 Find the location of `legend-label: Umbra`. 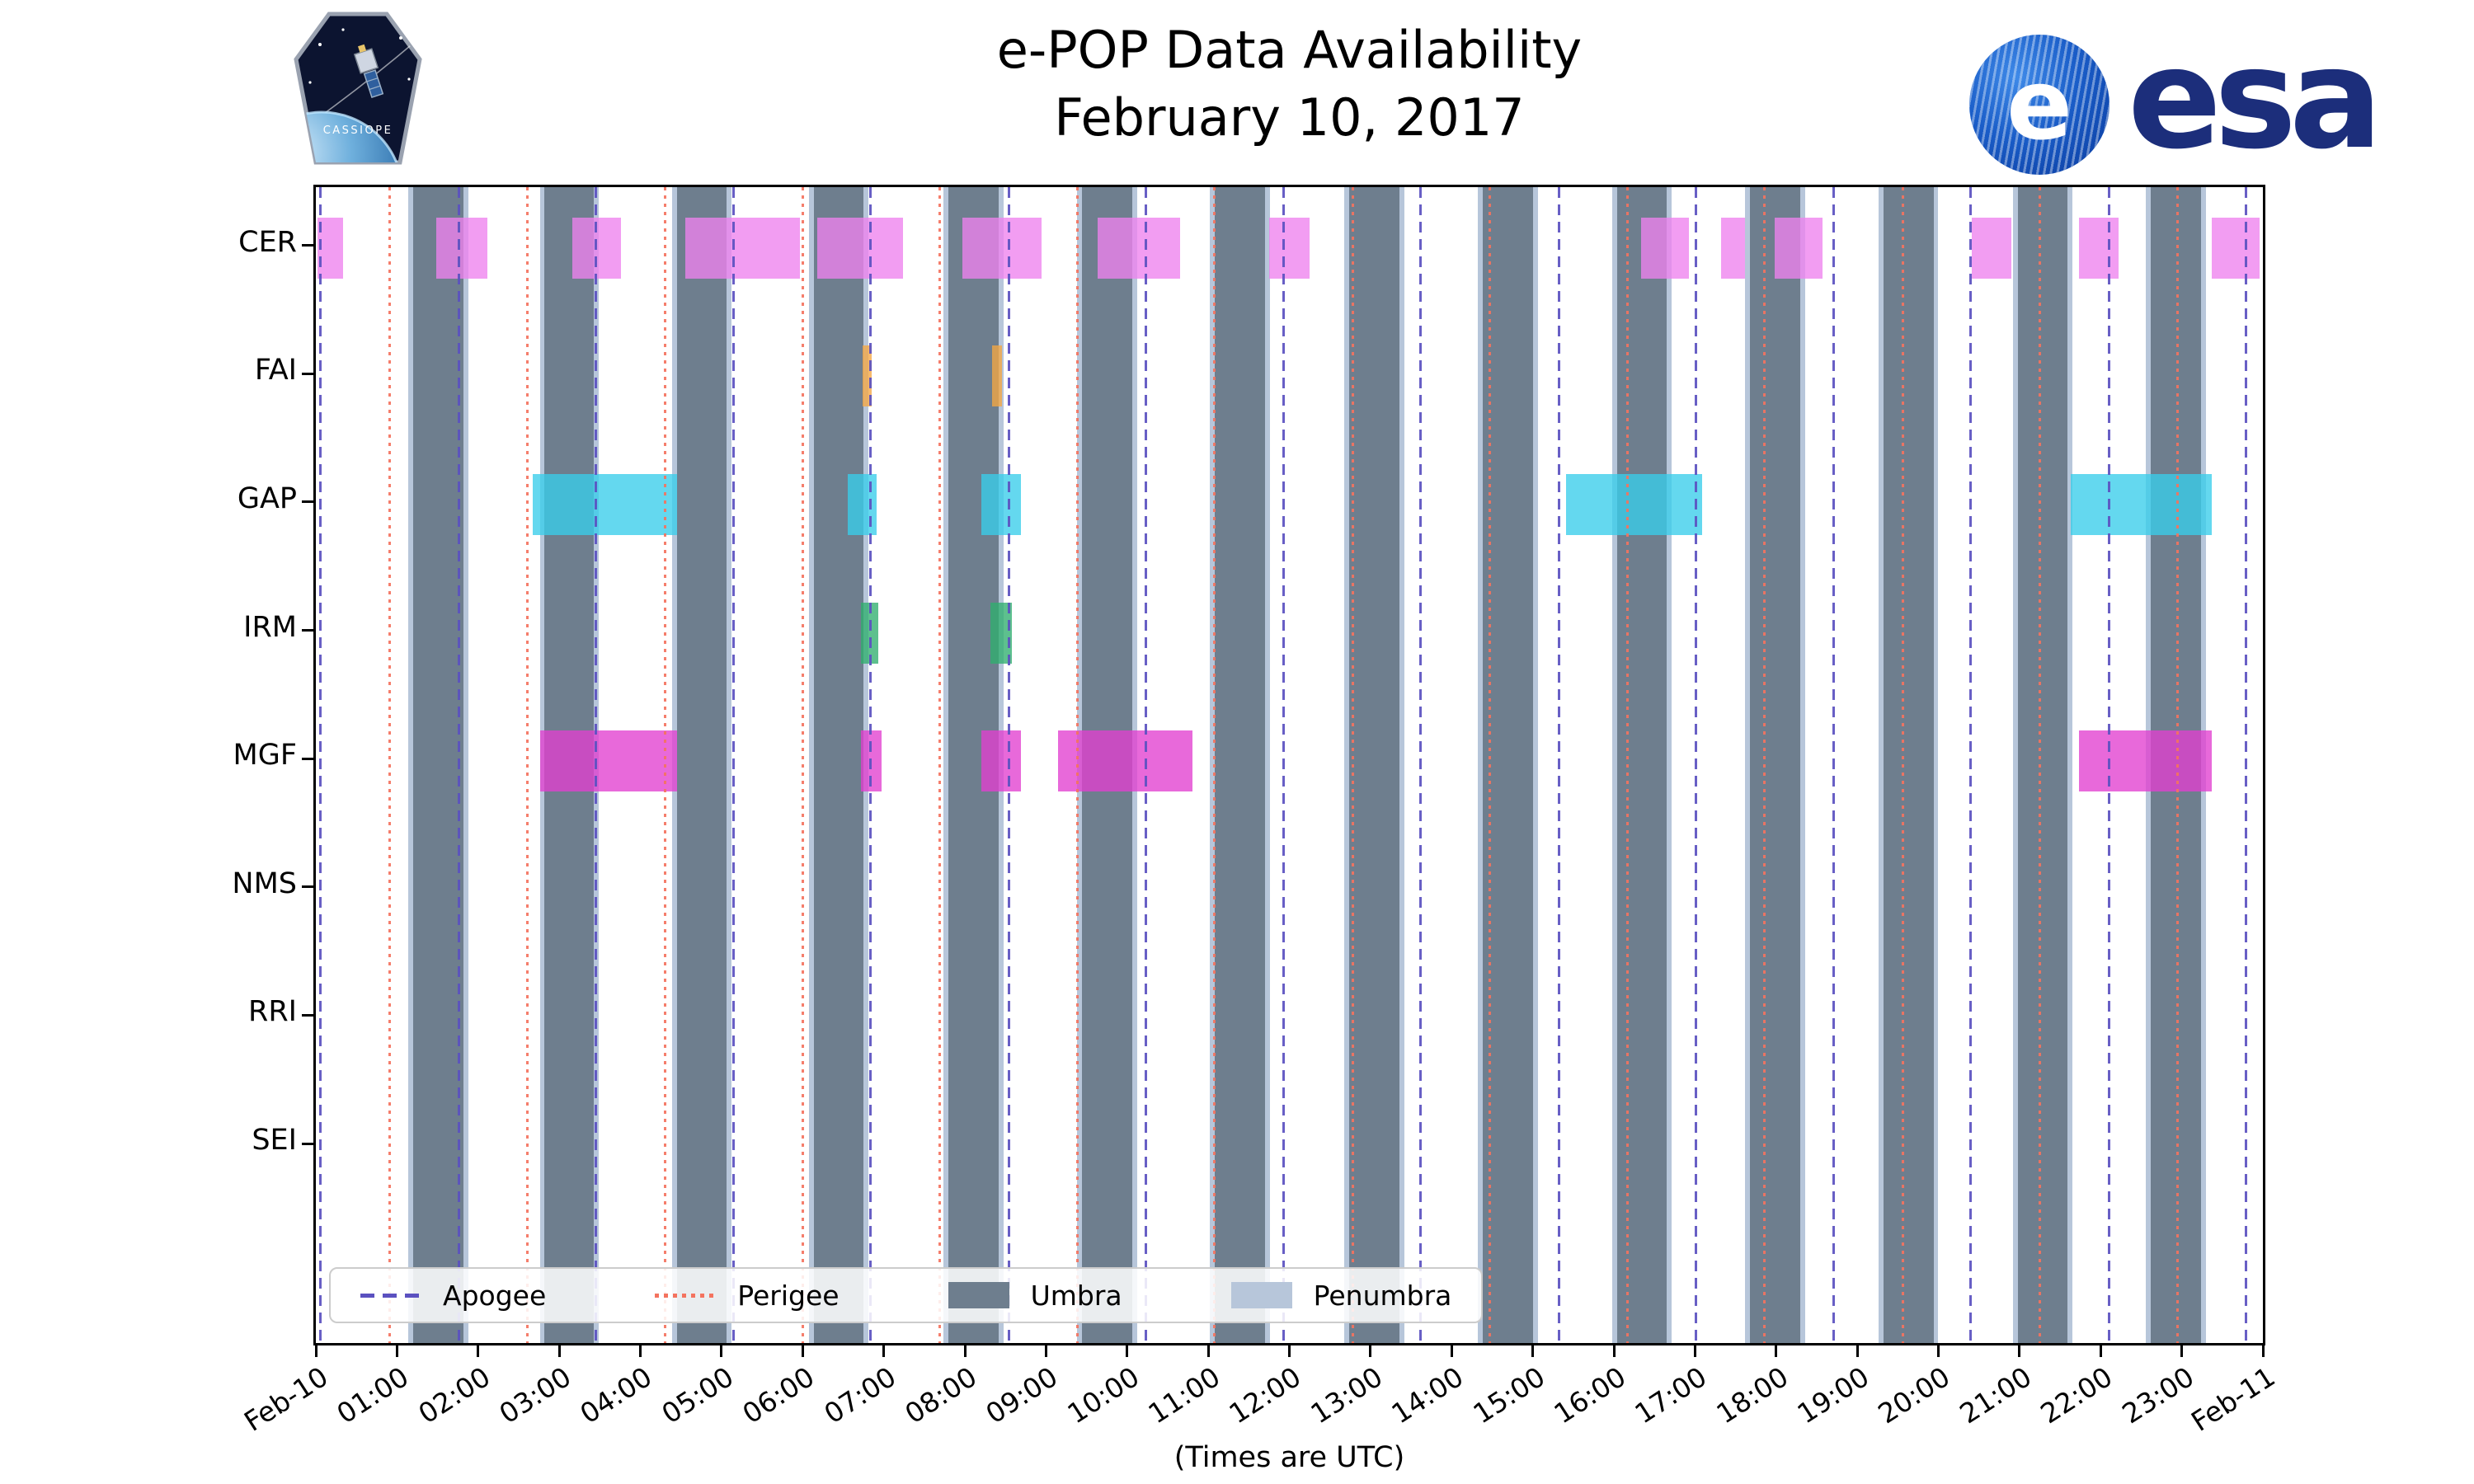

legend-label: Umbra is located at coordinates (1076, 1295).